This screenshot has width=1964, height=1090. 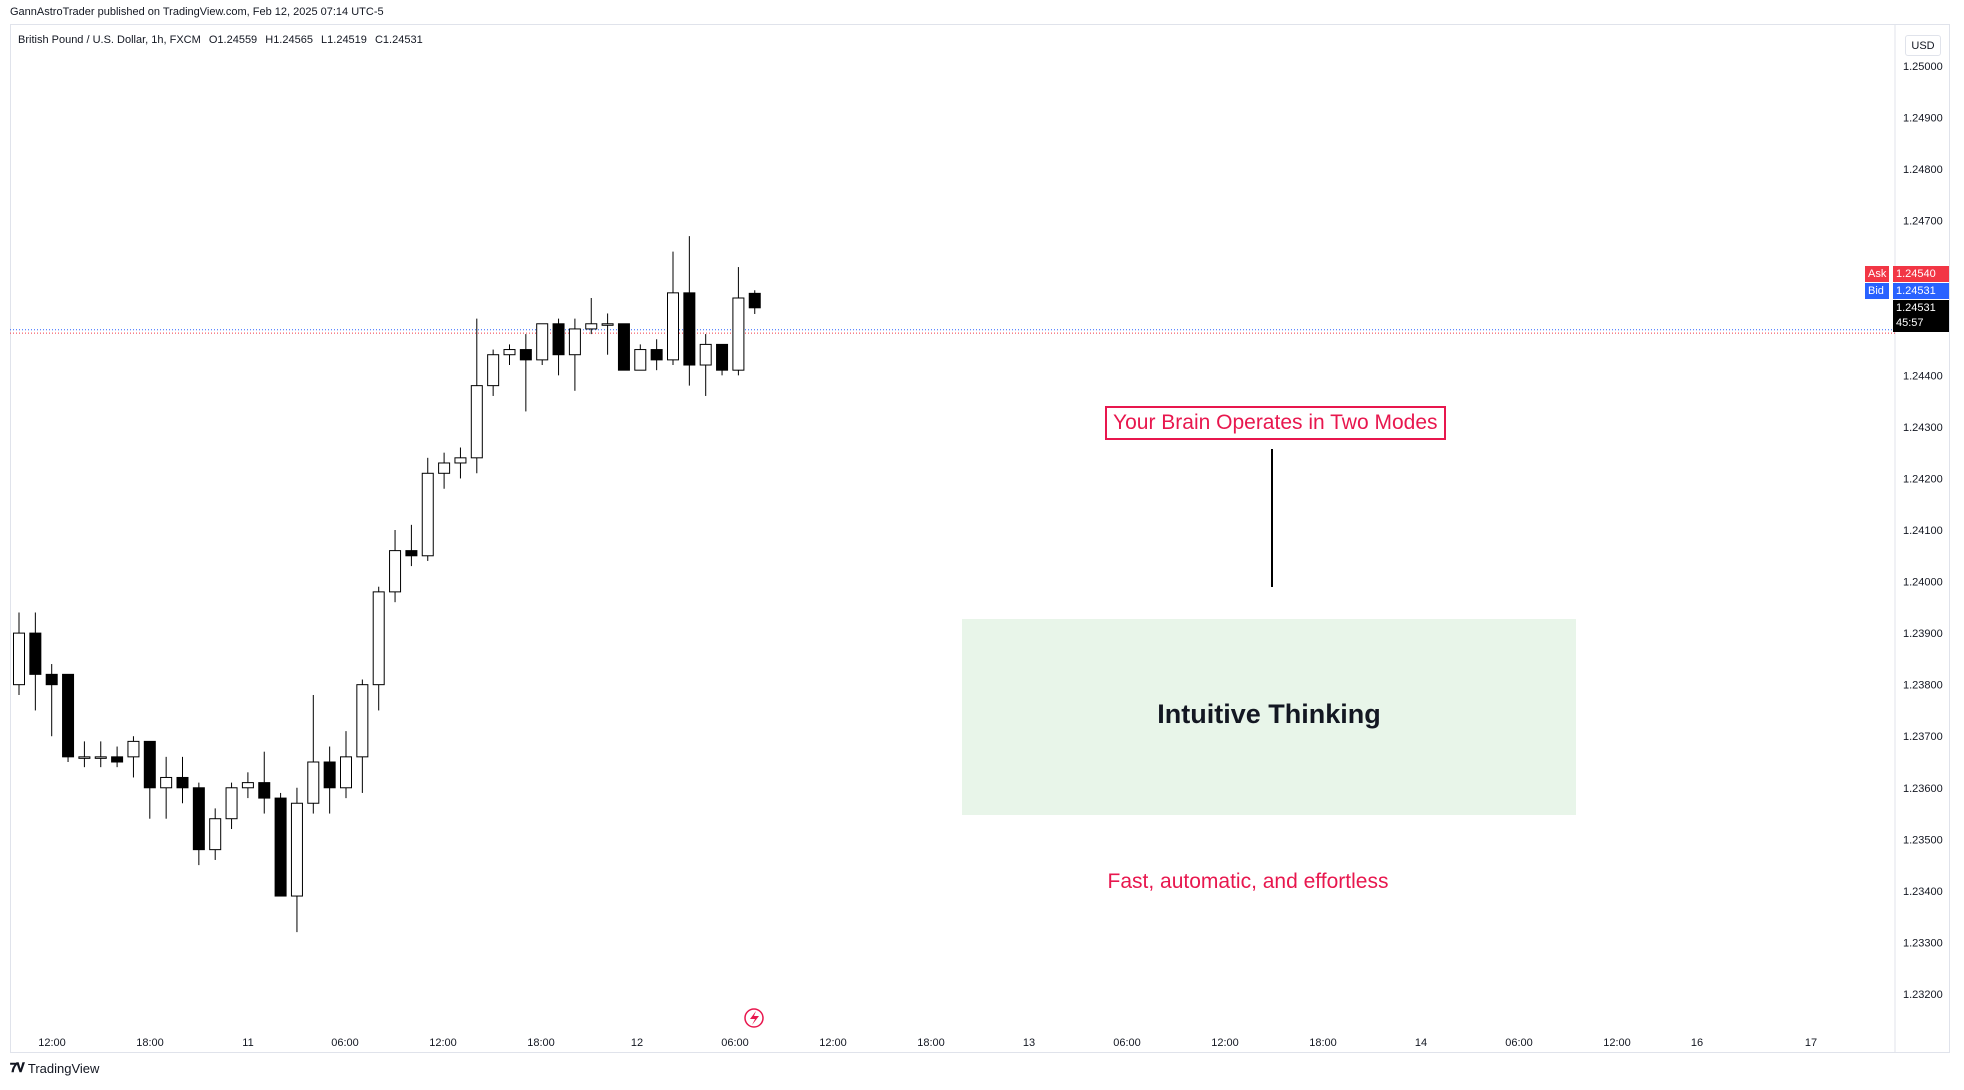 I want to click on y-tick-label: 1.24700, so click(x=1923, y=222).